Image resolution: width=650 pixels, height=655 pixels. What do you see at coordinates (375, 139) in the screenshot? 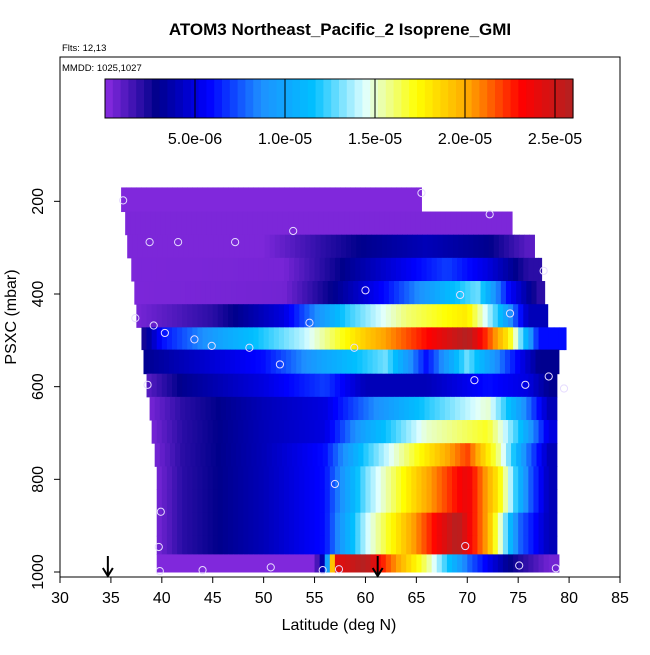
I see `colorbar-tick-label: 1.5e-05` at bounding box center [375, 139].